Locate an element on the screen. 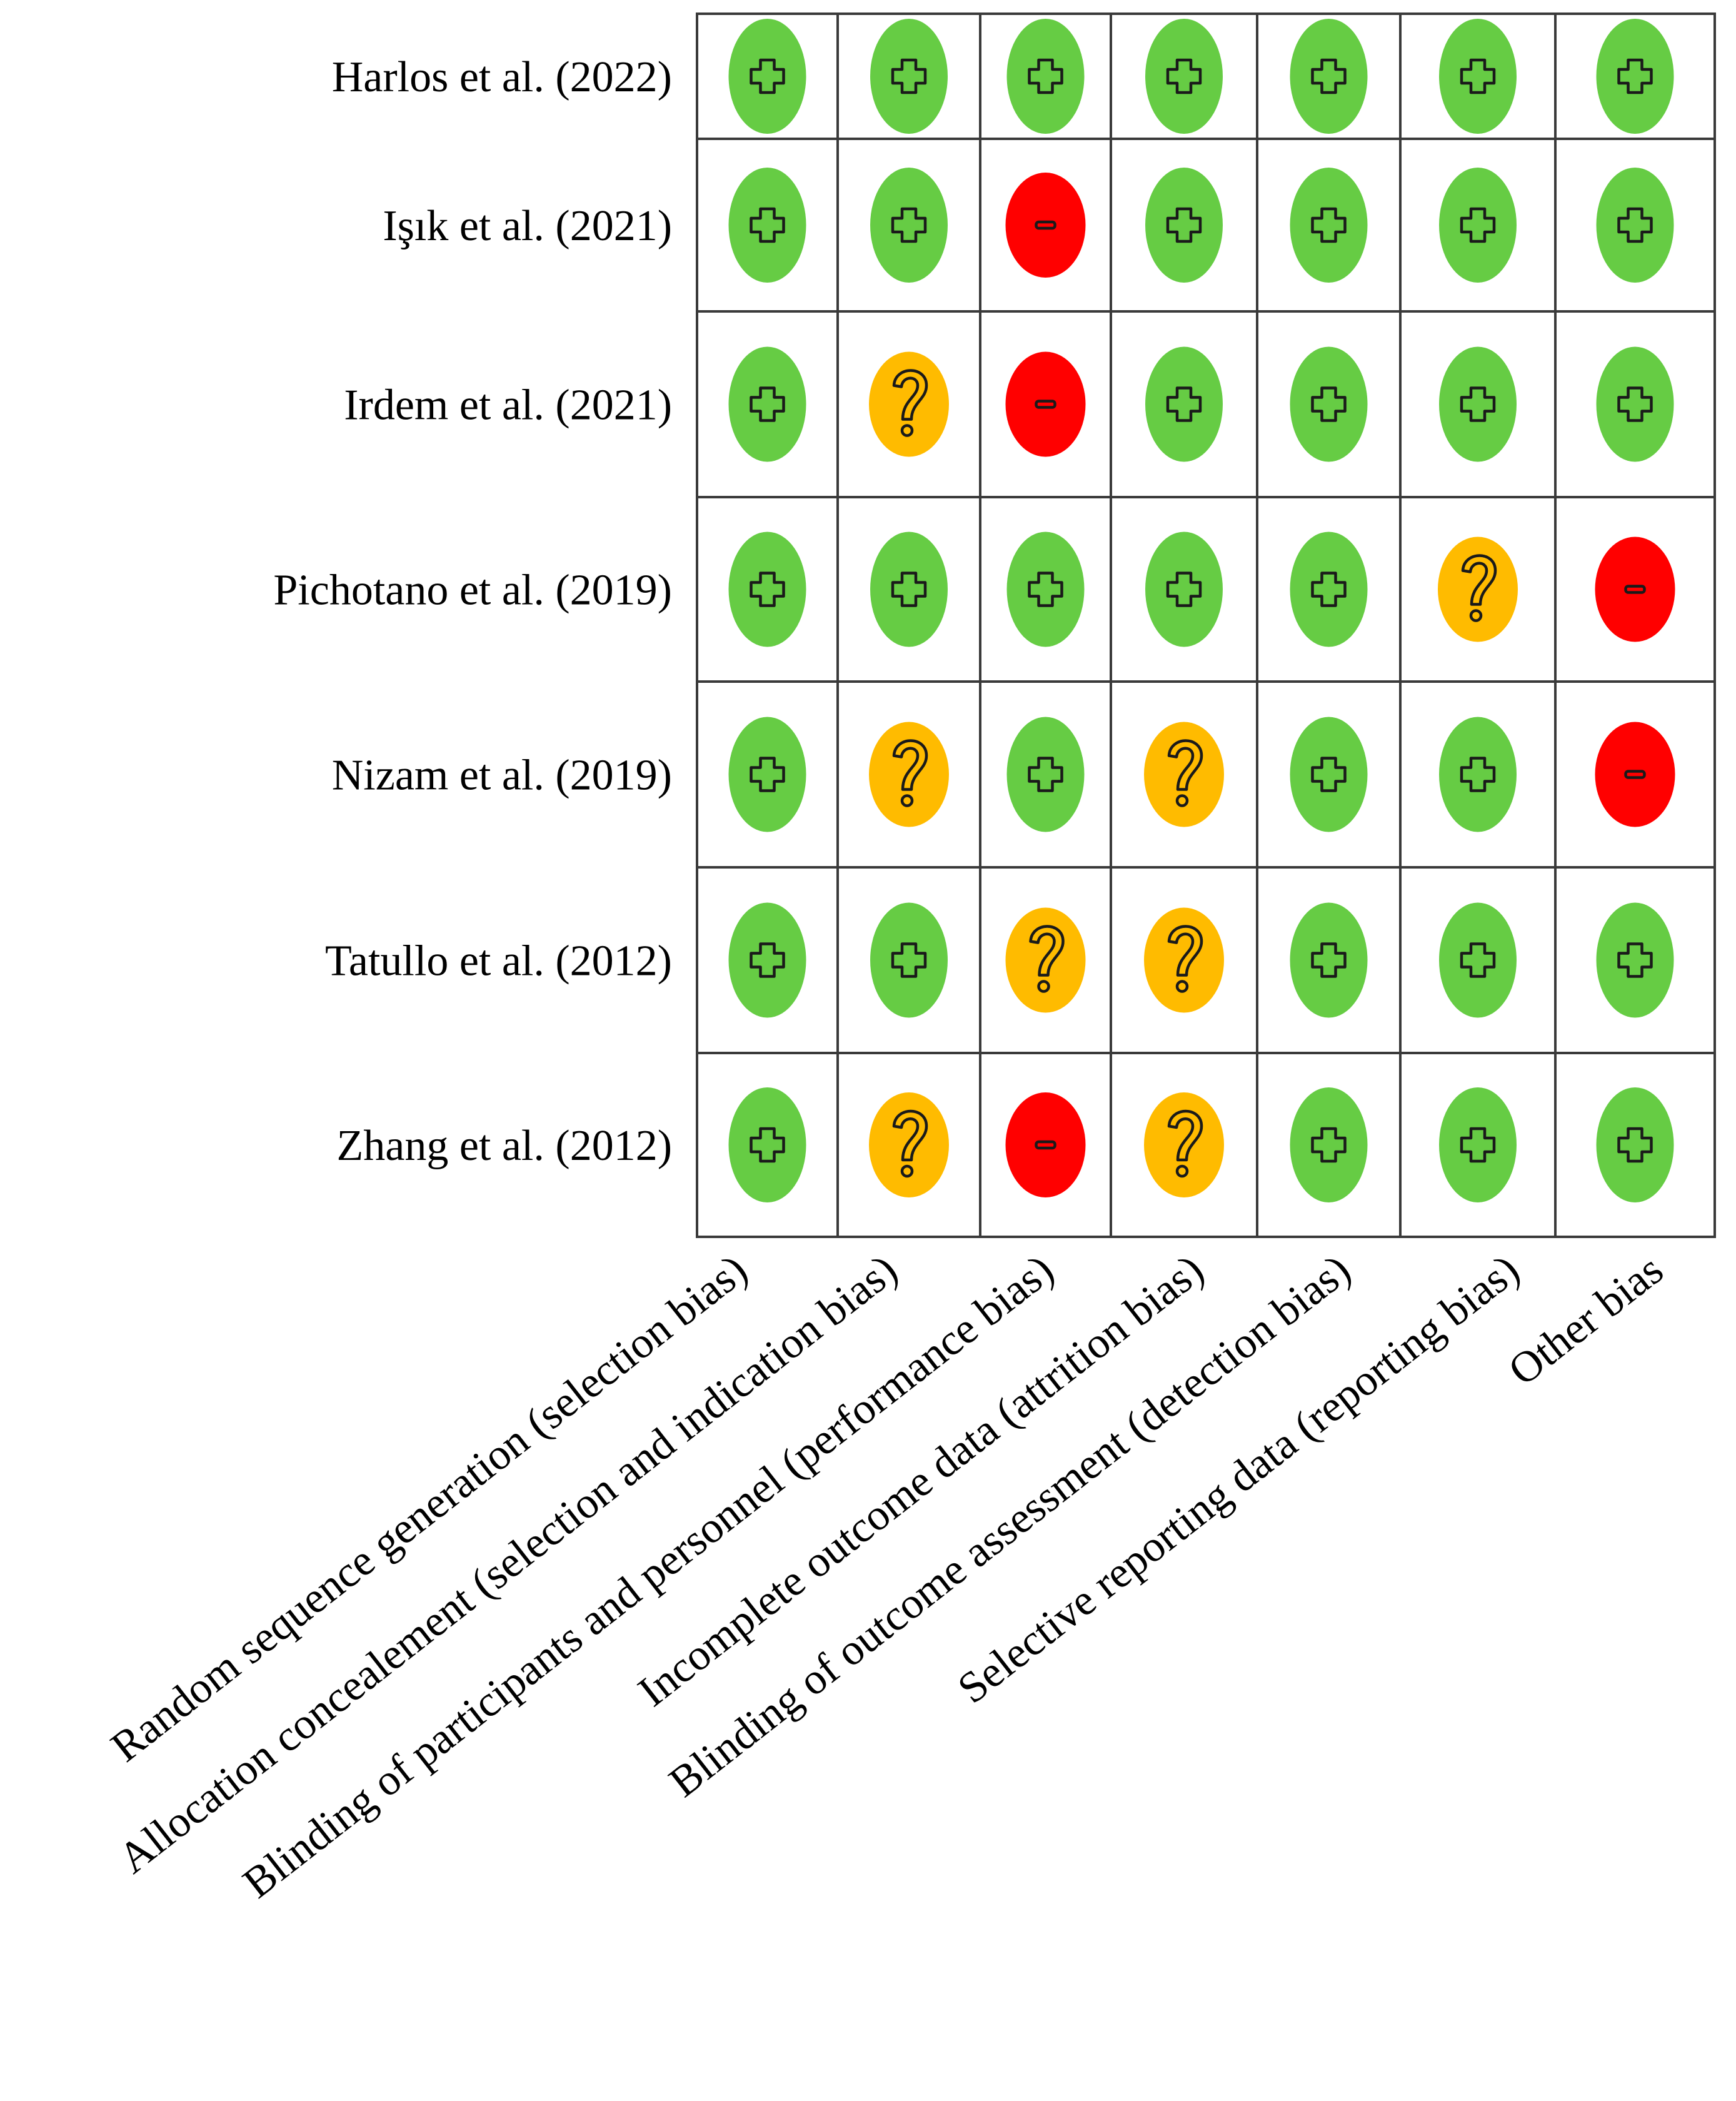  domain-label: Incomplete outcome data (attrition bias) is located at coordinates (922, 1481).